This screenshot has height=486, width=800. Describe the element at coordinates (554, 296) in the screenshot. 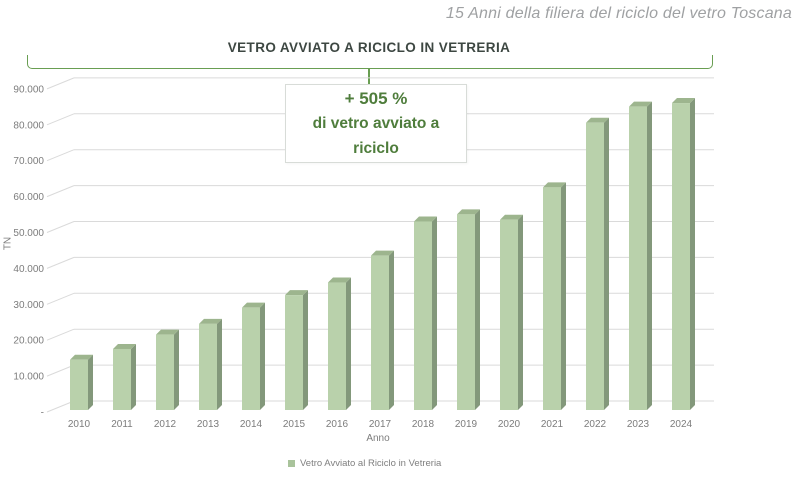

I see `bar-2021` at that location.